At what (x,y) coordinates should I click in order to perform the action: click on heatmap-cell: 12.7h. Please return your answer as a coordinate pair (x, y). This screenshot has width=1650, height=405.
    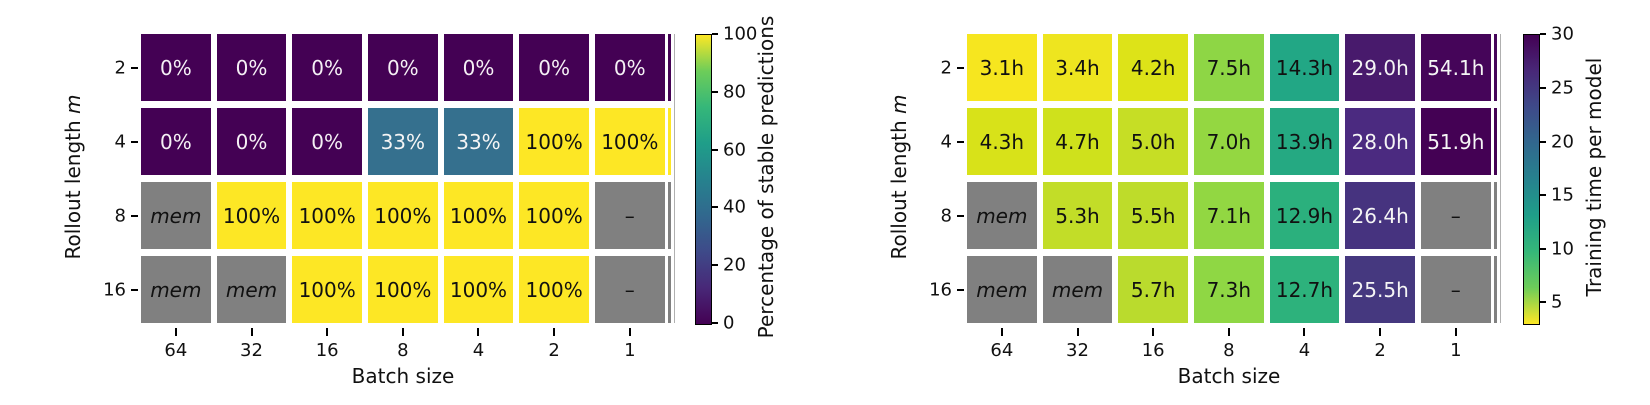
    Looking at the image, I should click on (1304, 289).